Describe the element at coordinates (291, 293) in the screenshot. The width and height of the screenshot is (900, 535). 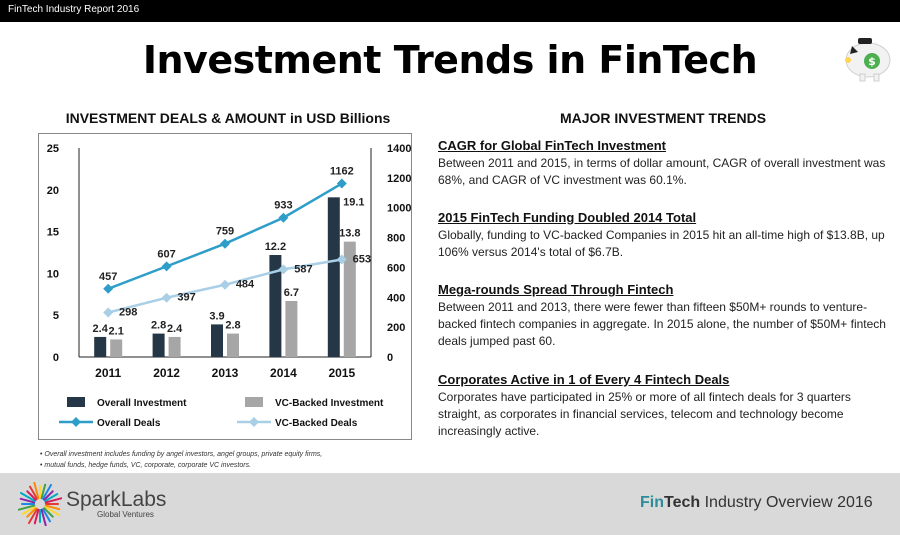
I see `bar-value-label: 6.7` at that location.